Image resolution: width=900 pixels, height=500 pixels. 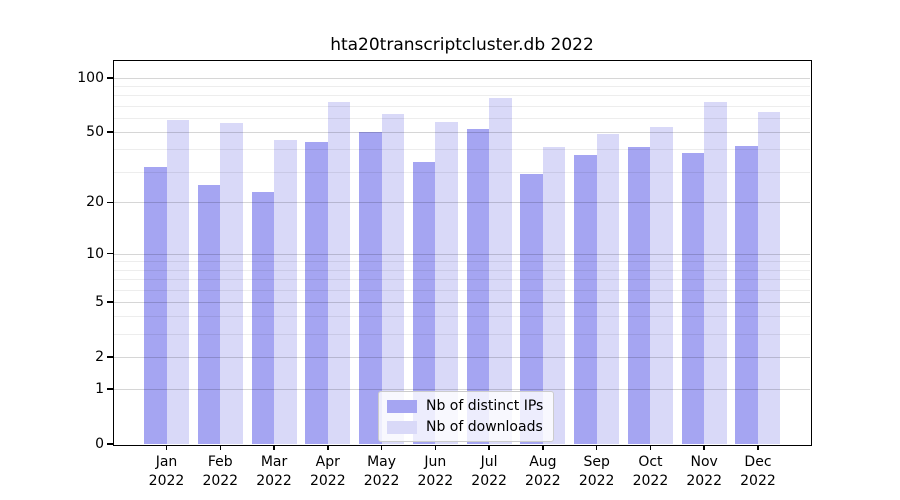 I want to click on x-label-month: Jan, so click(x=166, y=462).